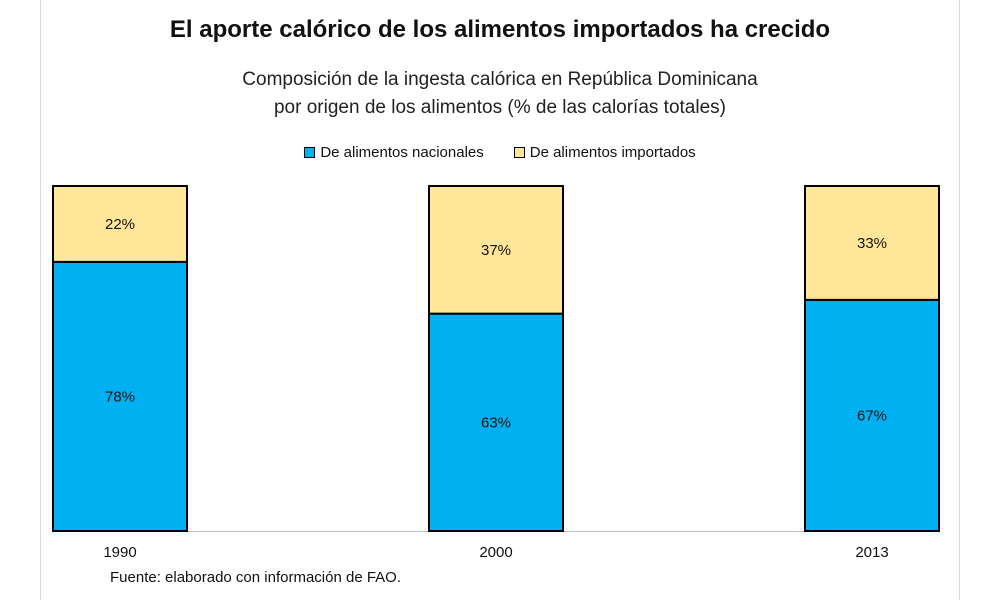 The height and width of the screenshot is (600, 1000). I want to click on x-tick-label-1990: 1990, so click(119, 552).